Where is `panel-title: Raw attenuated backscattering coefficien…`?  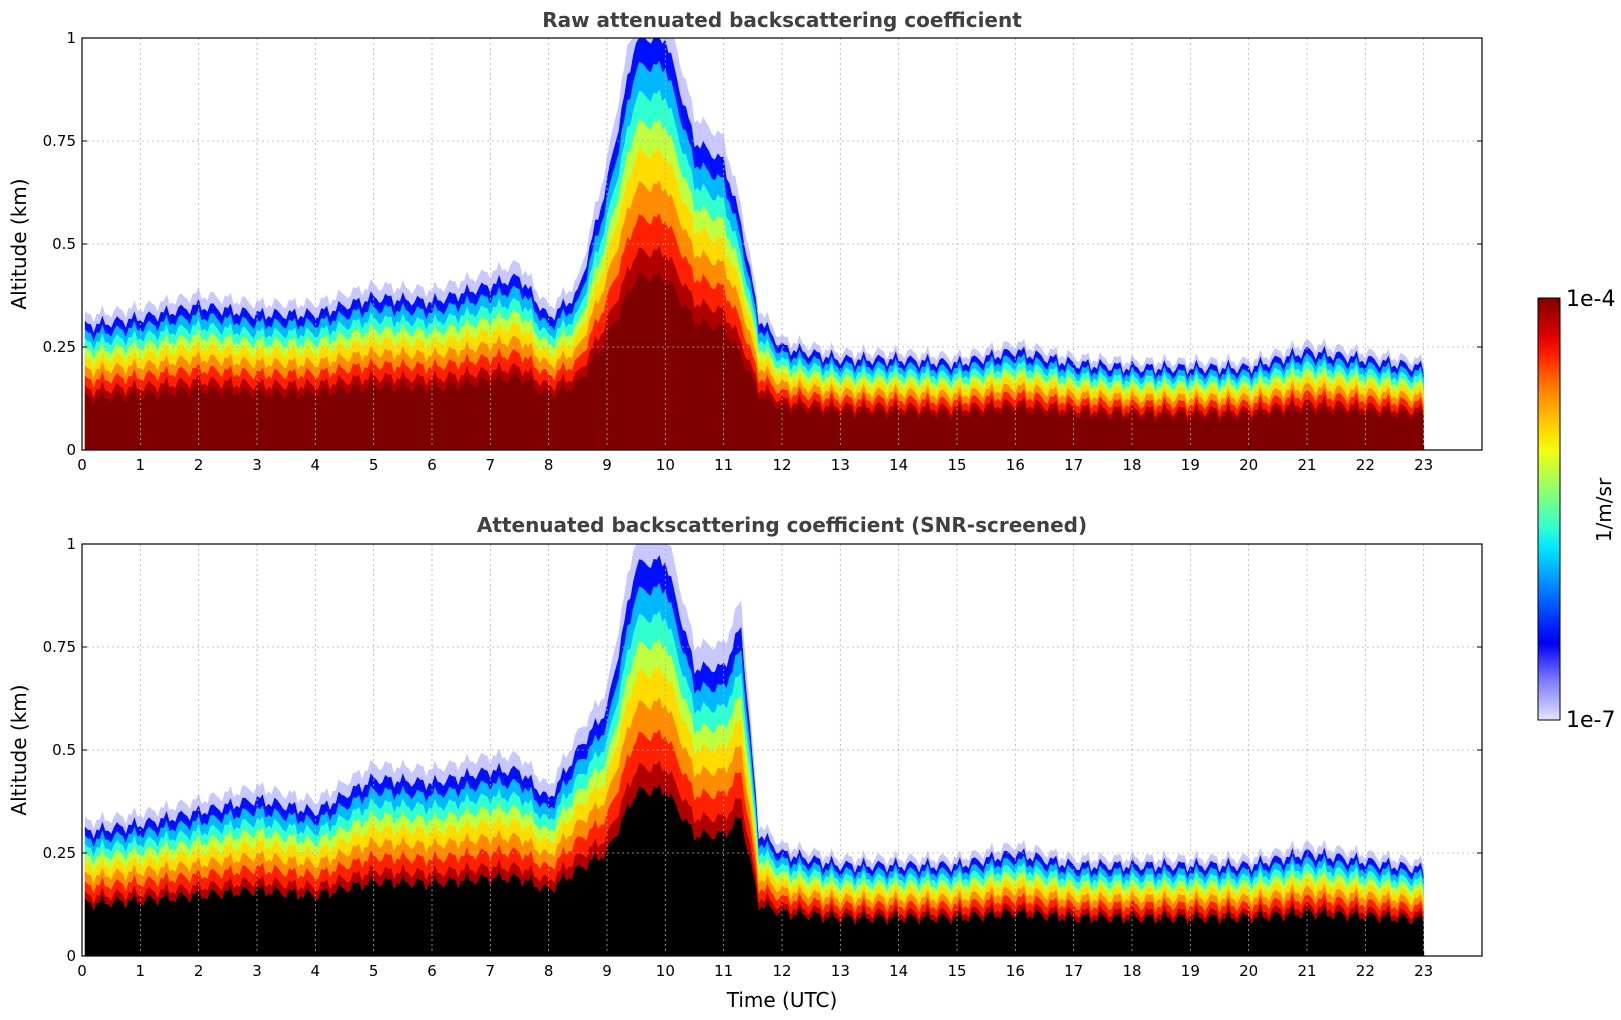 panel-title: Raw attenuated backscattering coefficien… is located at coordinates (782, 20).